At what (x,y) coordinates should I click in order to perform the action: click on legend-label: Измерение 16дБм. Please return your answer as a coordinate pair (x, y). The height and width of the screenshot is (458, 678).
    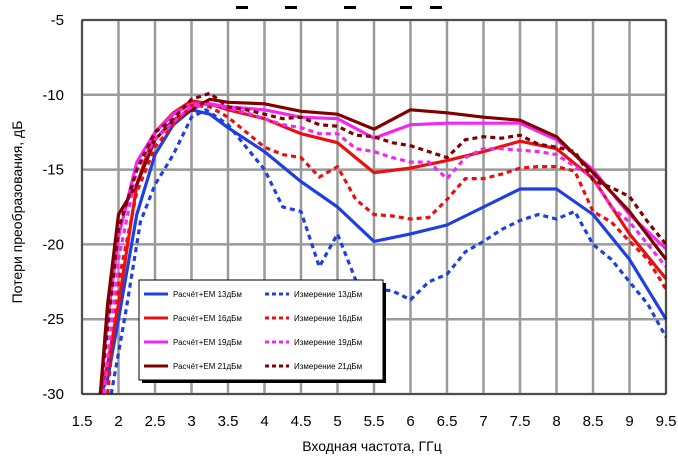
    Looking at the image, I should click on (328, 318).